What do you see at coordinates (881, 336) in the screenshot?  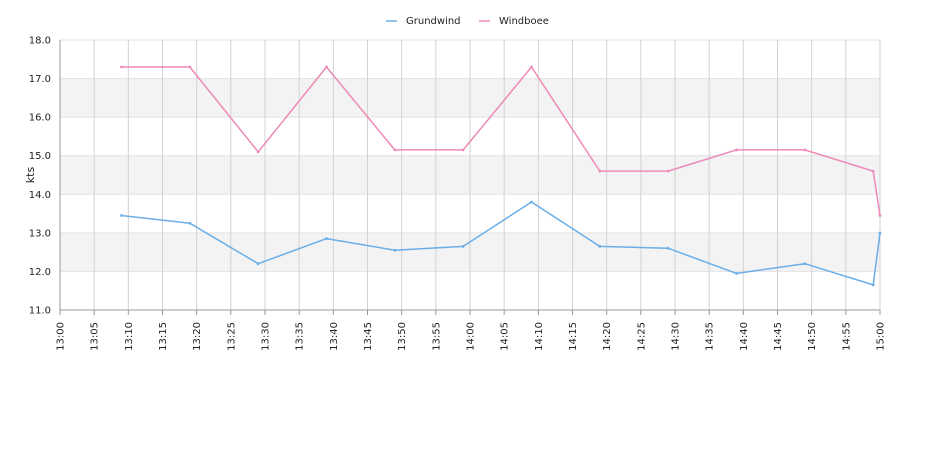 I see `x-tick-label: 15:00` at bounding box center [881, 336].